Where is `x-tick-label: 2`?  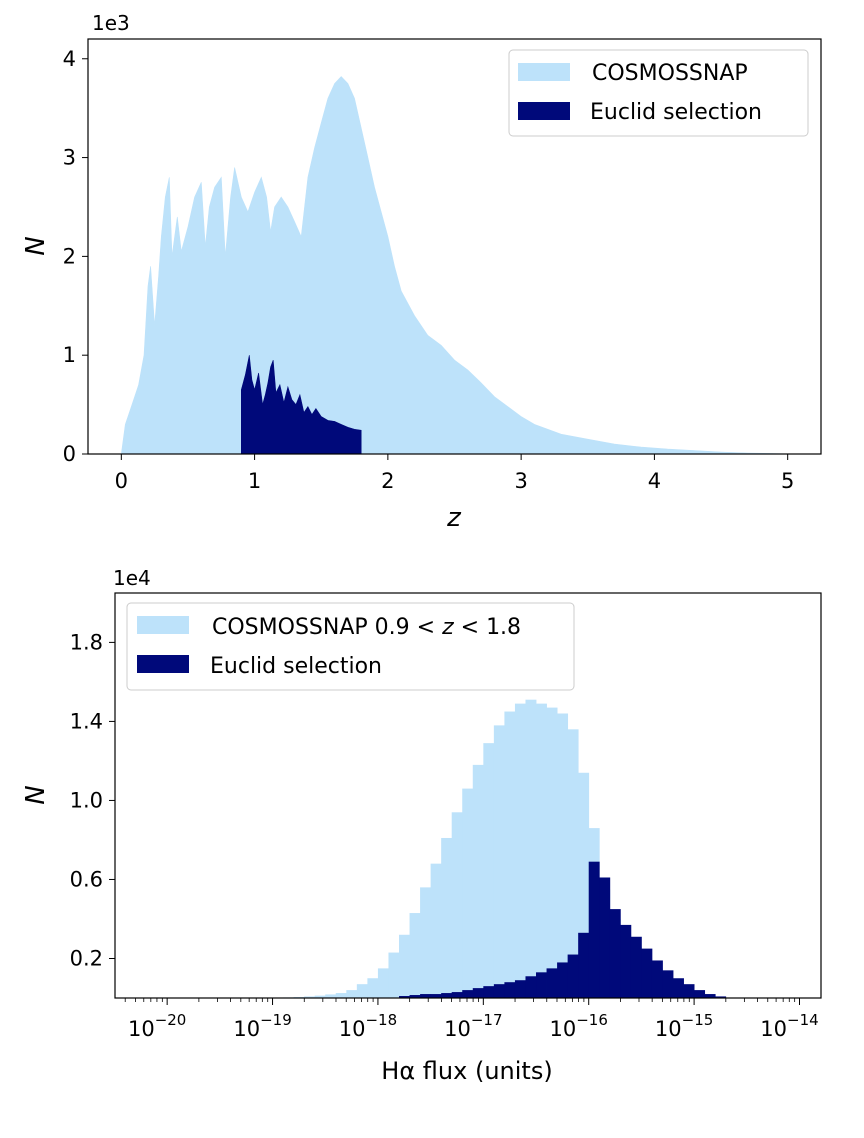
x-tick-label: 2 is located at coordinates (387, 481).